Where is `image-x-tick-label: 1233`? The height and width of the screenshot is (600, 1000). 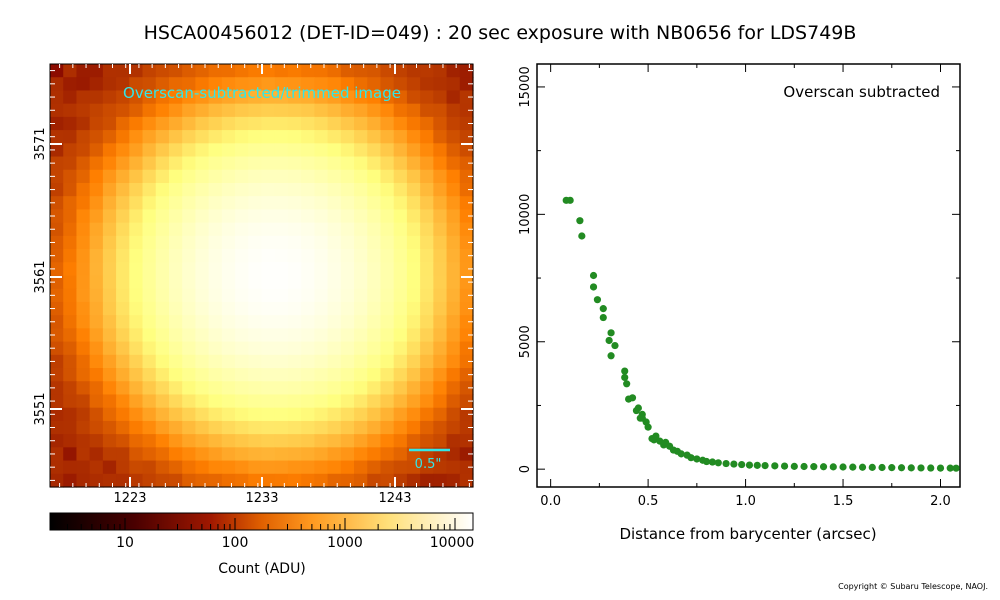 image-x-tick-label: 1233 is located at coordinates (261, 498).